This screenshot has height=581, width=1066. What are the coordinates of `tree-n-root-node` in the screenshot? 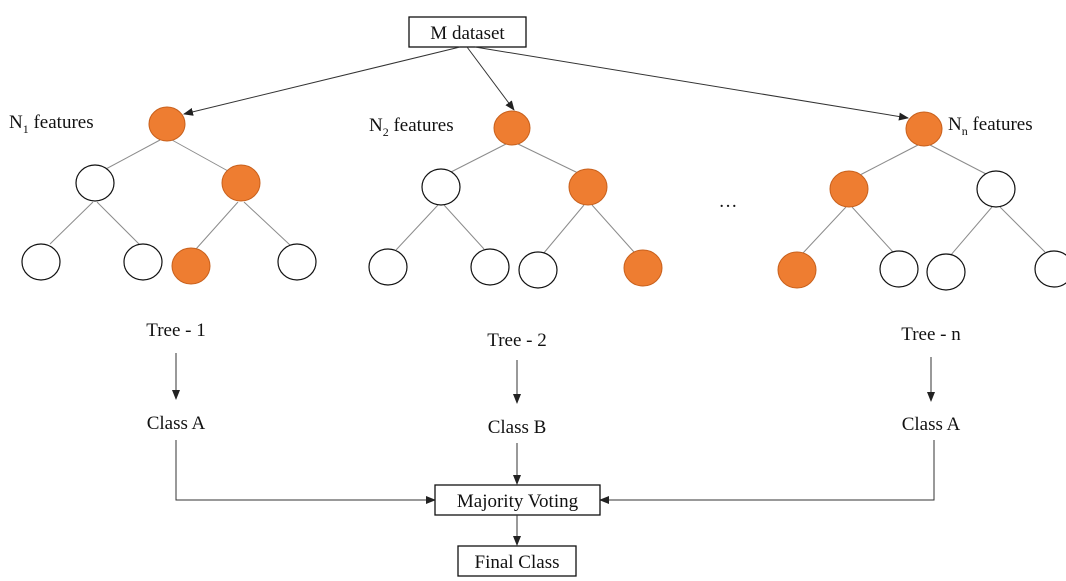 It's located at (924, 129).